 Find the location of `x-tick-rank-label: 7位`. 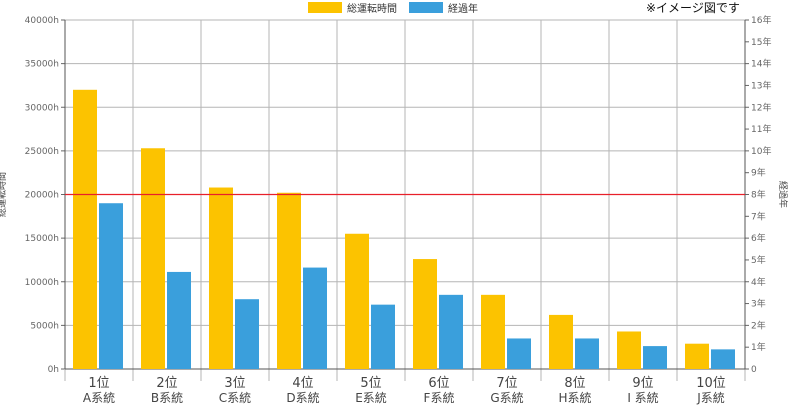

x-tick-rank-label: 7位 is located at coordinates (506, 383).